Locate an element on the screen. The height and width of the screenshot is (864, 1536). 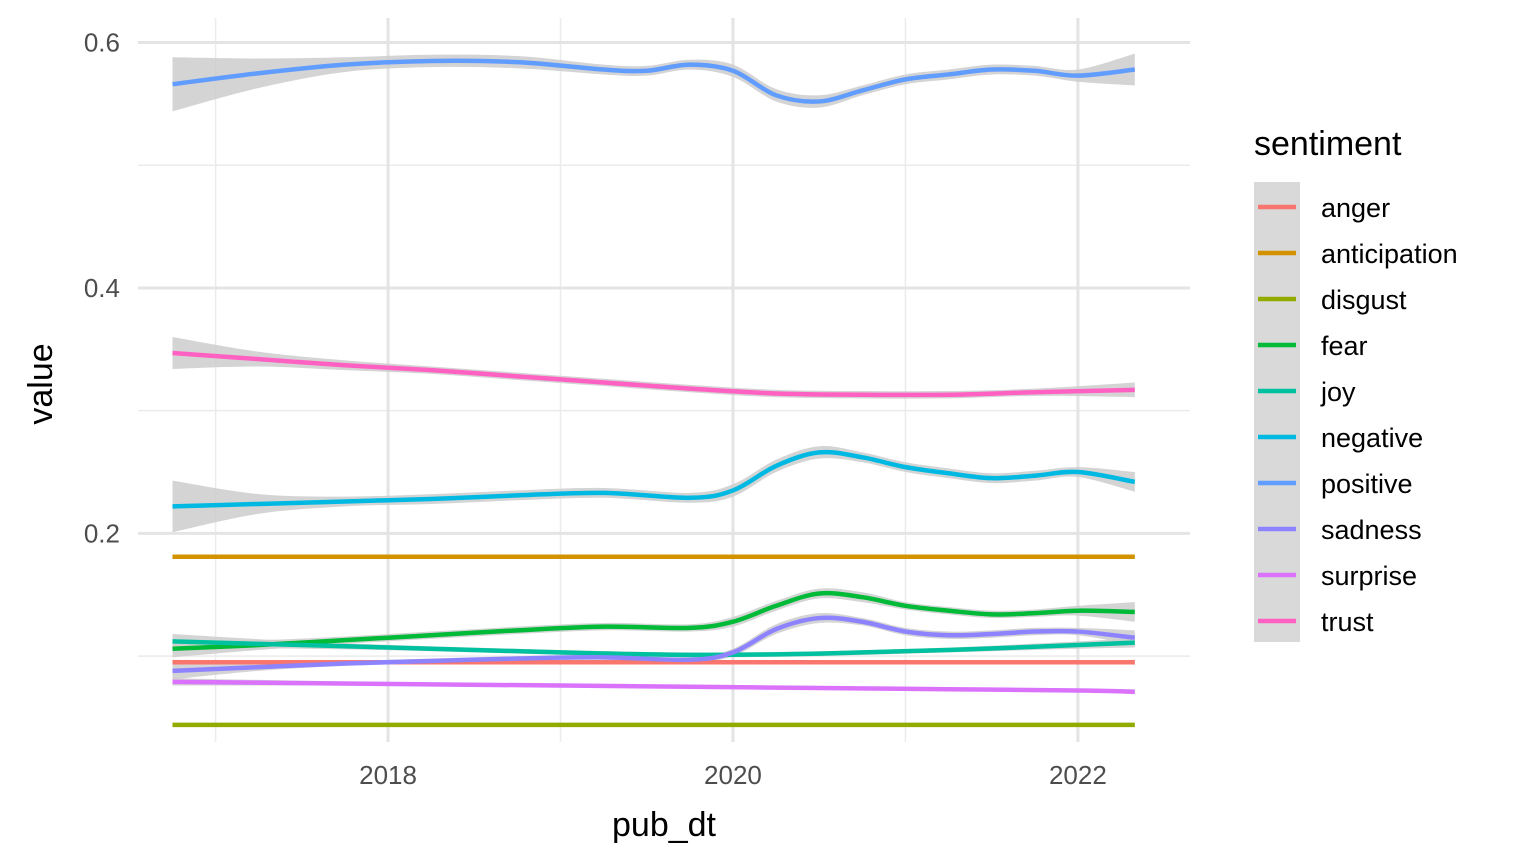
series-line-surprise is located at coordinates (653, 686).